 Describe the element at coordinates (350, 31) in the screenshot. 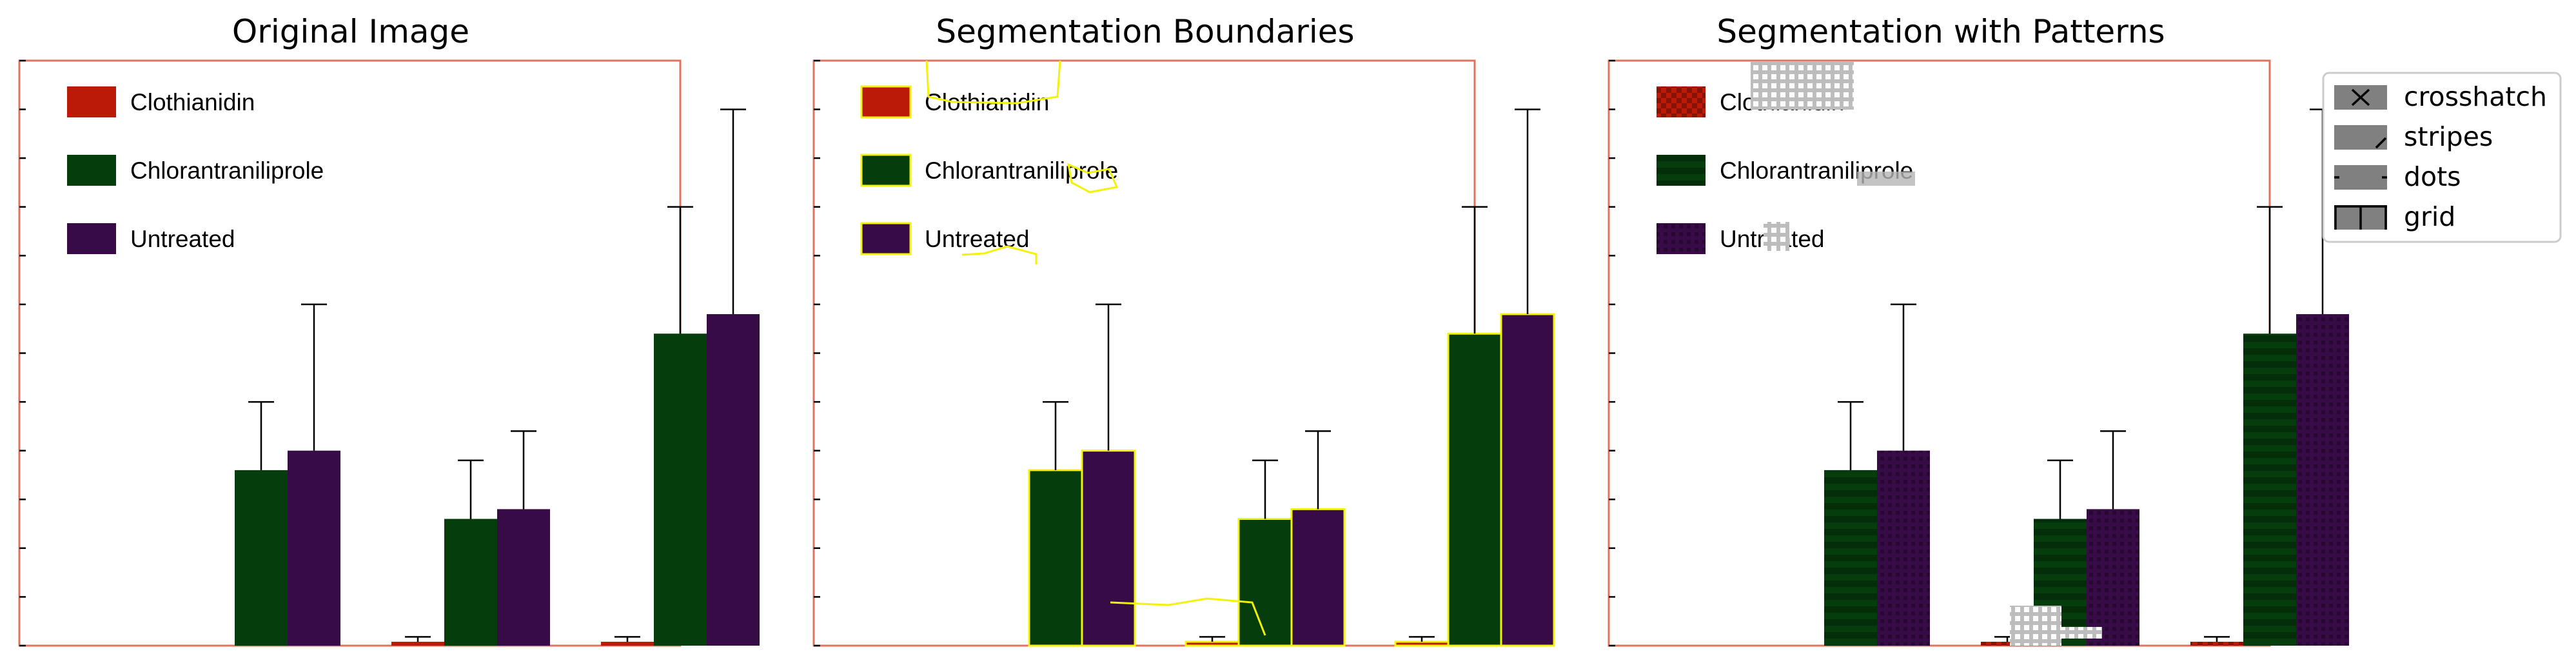

I see `panel-title: Original Image` at that location.